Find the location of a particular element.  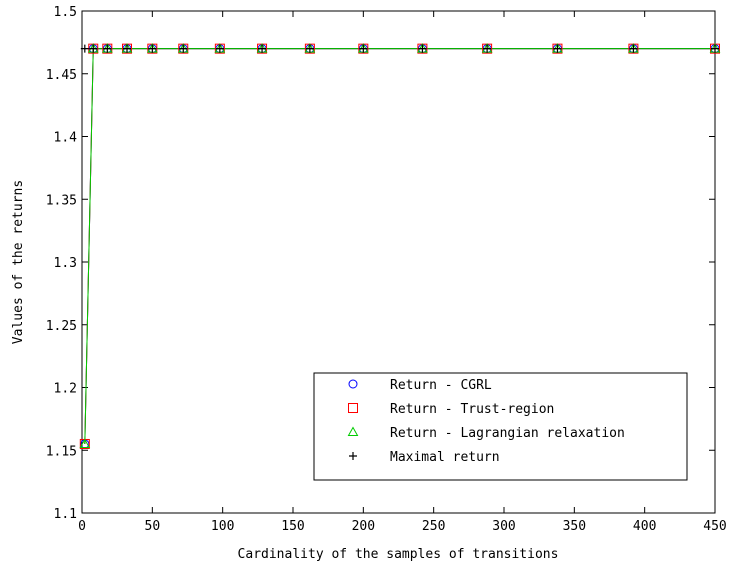

x-tick-label: 250 is located at coordinates (433, 526).